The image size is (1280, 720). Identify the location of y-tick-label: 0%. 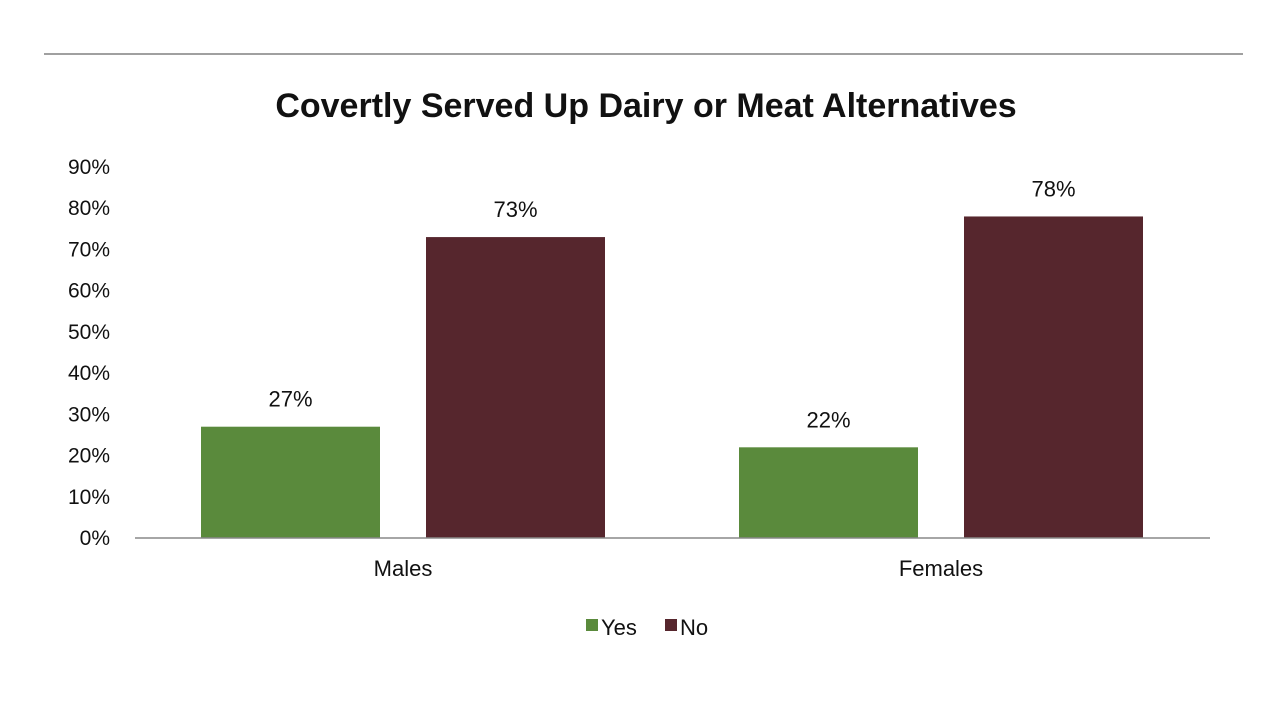
(95, 538).